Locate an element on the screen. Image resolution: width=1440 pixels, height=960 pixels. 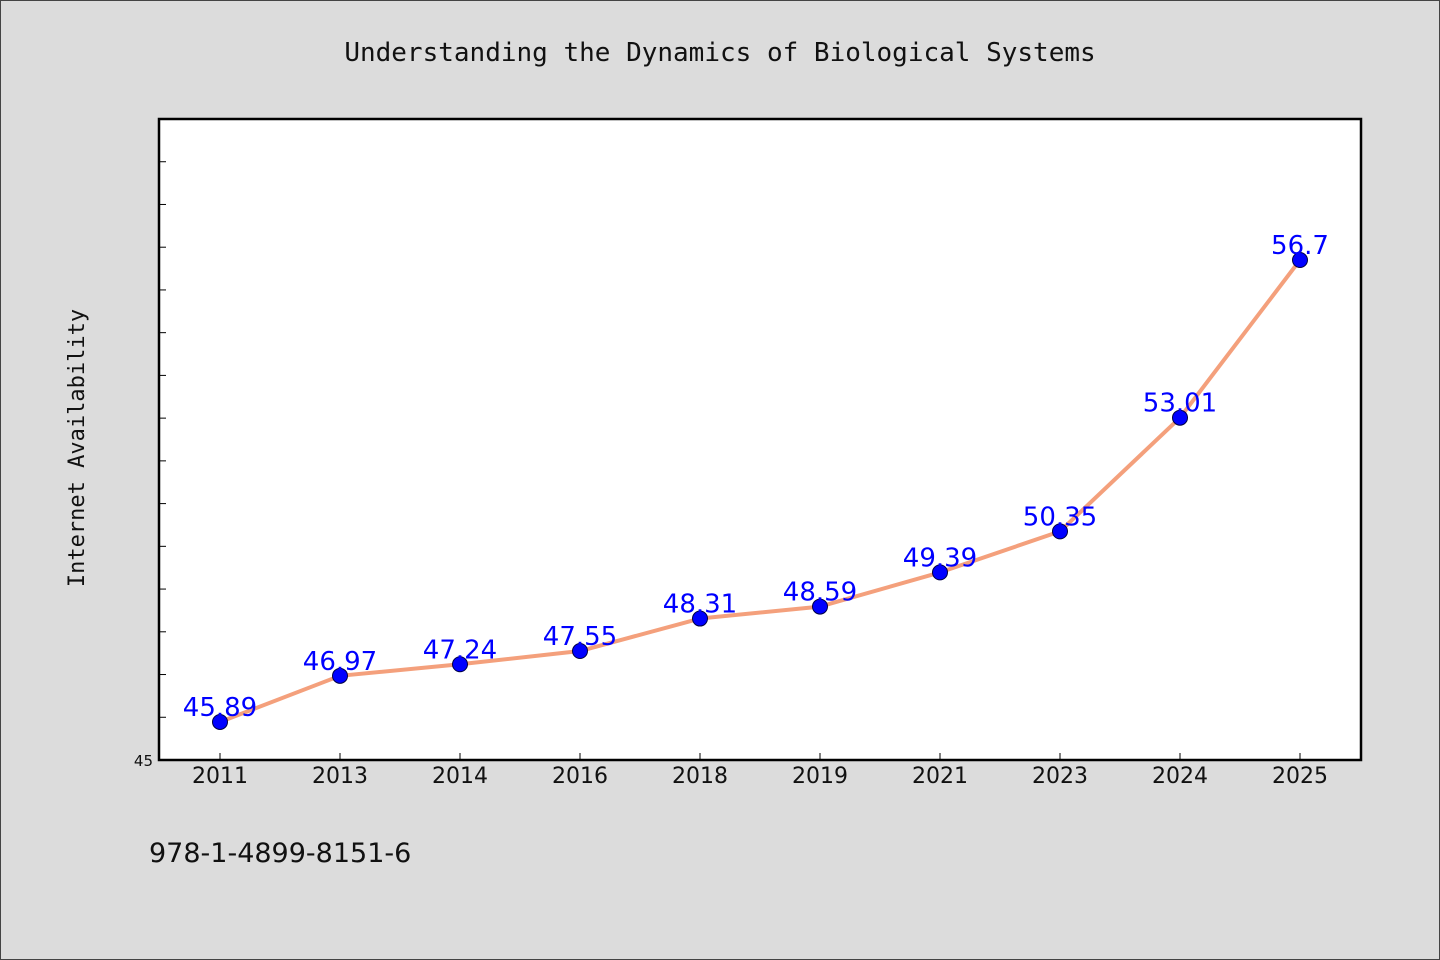
x-tick-label: 2018 is located at coordinates (700, 776).